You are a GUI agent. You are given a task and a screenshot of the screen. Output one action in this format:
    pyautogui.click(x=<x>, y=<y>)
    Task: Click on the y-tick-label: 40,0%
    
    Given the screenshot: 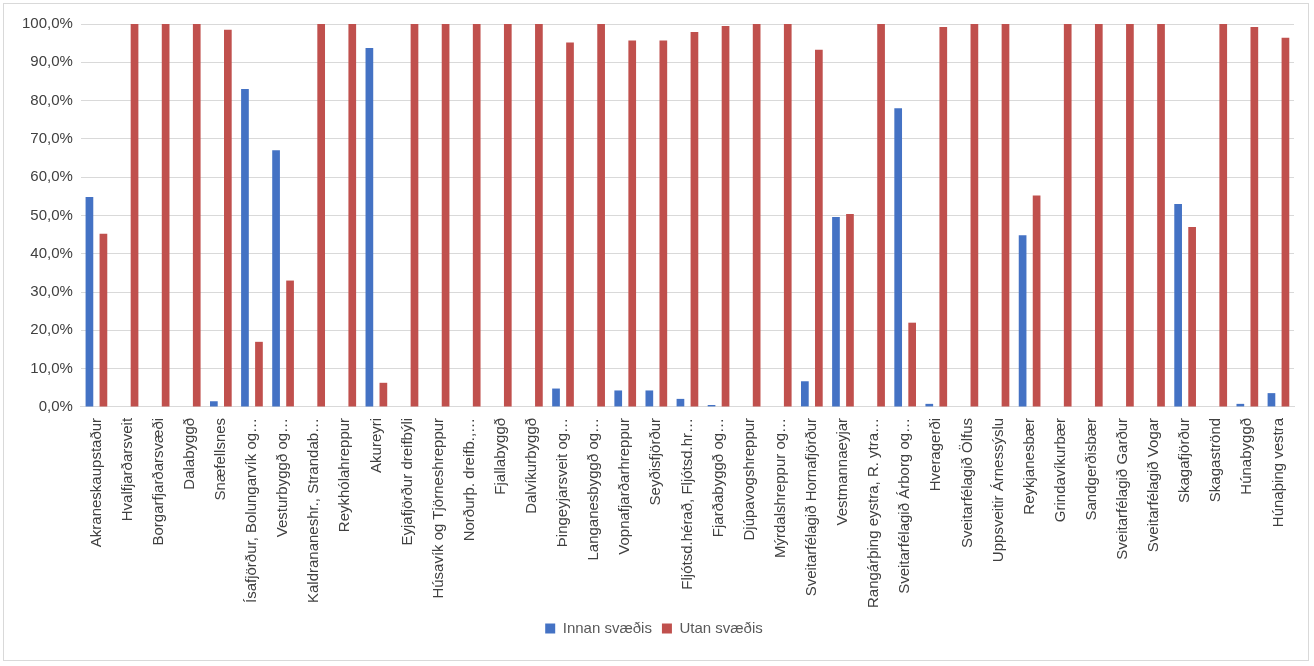 What is the action you would take?
    pyautogui.click(x=51, y=252)
    